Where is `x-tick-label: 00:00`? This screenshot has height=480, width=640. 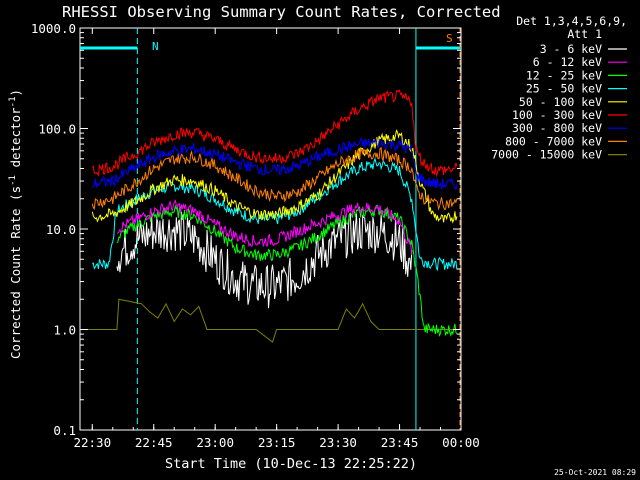 x-tick-label: 00:00 is located at coordinates (461, 442).